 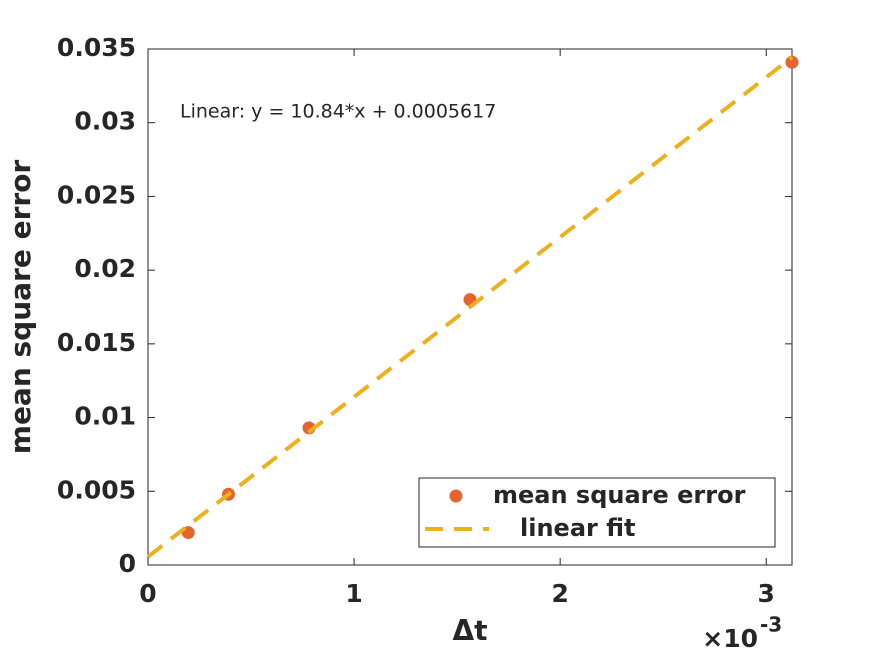 I want to click on y-tick-label: 0.035, so click(x=96, y=47).